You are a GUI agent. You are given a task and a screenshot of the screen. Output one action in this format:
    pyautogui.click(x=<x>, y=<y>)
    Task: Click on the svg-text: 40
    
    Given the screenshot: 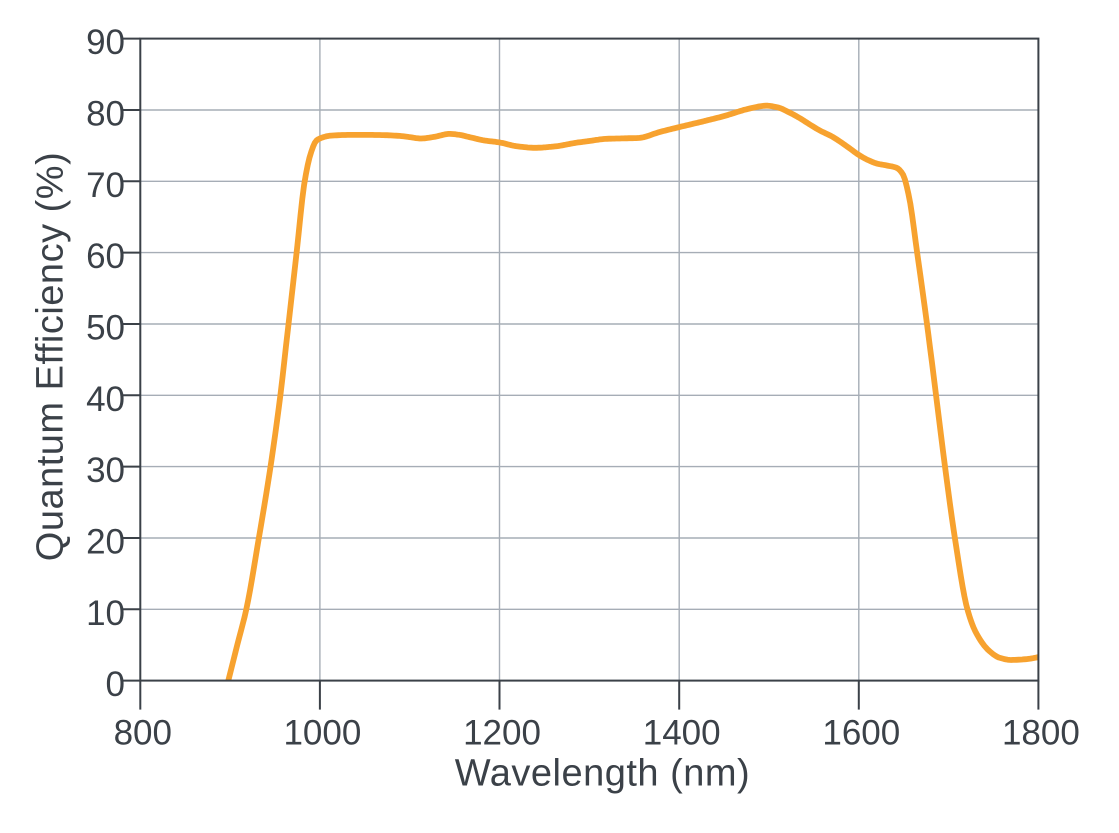 What is the action you would take?
    pyautogui.click(x=105, y=399)
    